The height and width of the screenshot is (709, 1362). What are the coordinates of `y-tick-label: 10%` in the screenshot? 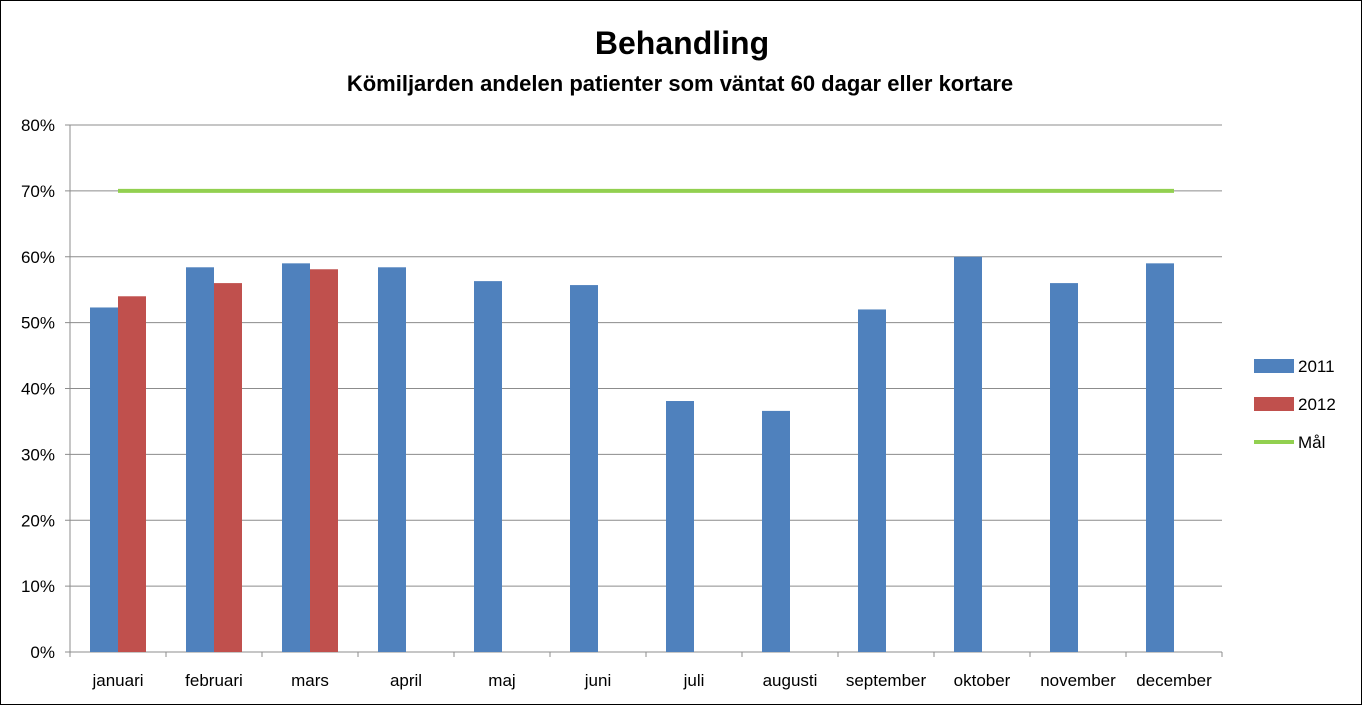 It's located at (38, 586).